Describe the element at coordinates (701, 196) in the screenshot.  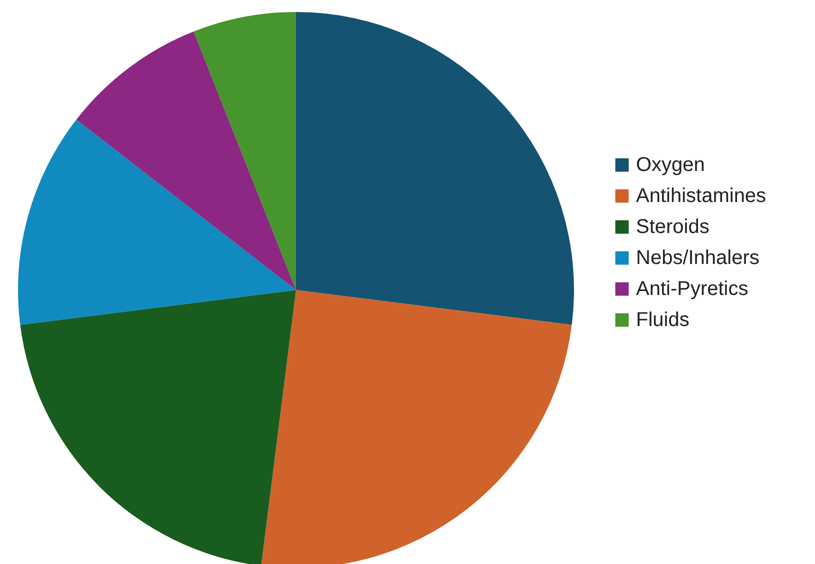
I see `legend-label: Antihistamines` at that location.